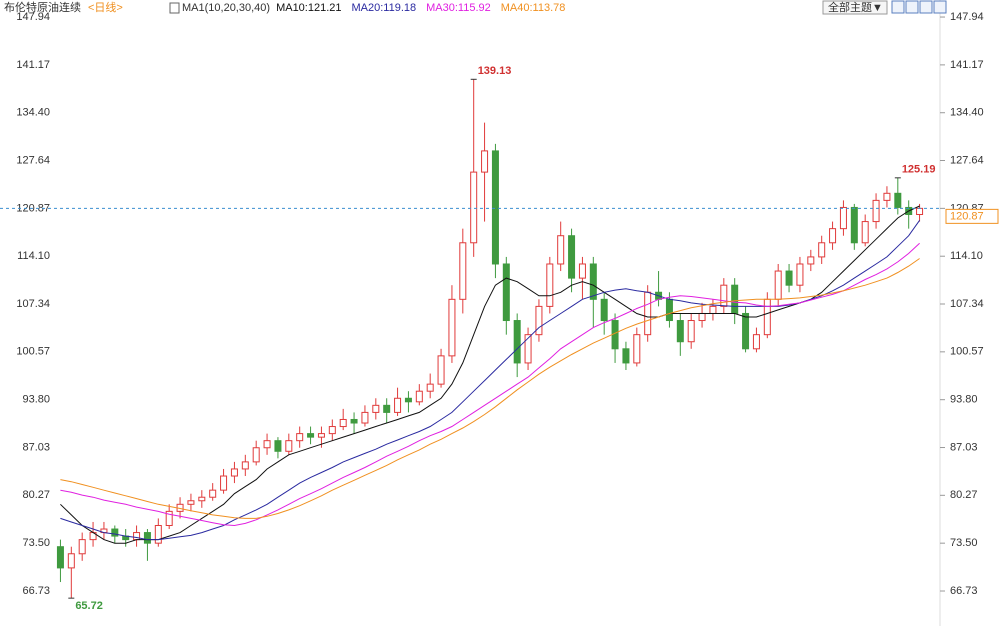 The image size is (1000, 631). I want to click on y-tick-label-right: 114.10, so click(966, 256).